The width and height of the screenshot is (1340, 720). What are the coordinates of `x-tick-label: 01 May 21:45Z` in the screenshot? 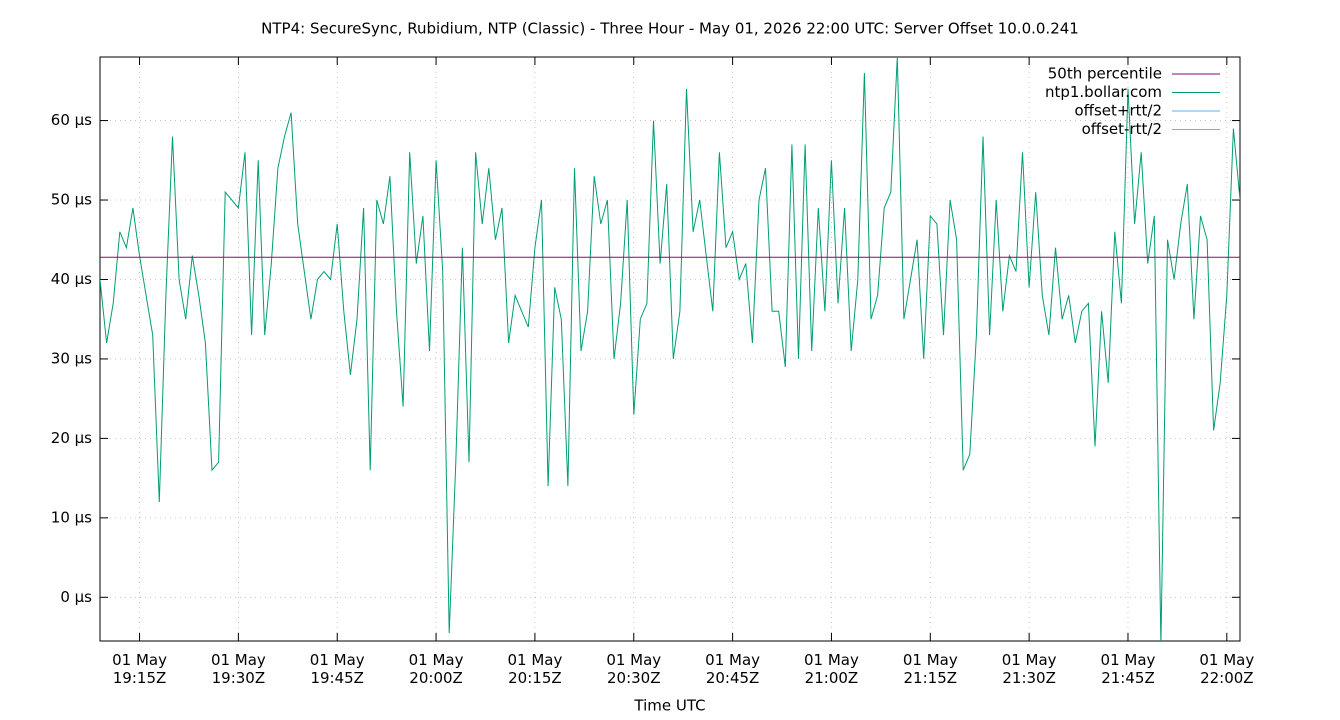 It's located at (1128, 669).